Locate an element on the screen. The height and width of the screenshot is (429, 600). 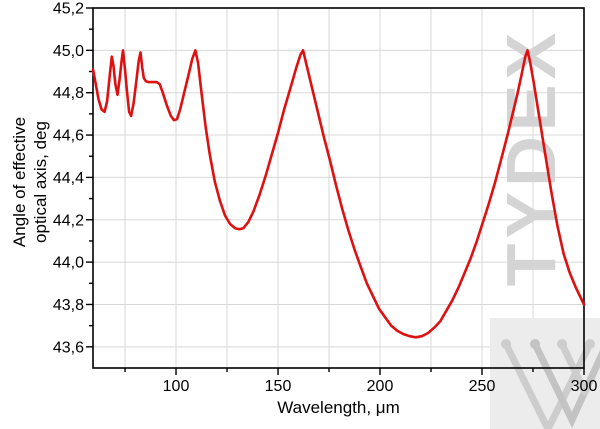
y-tick-label: 45,0 is located at coordinates (68, 51).